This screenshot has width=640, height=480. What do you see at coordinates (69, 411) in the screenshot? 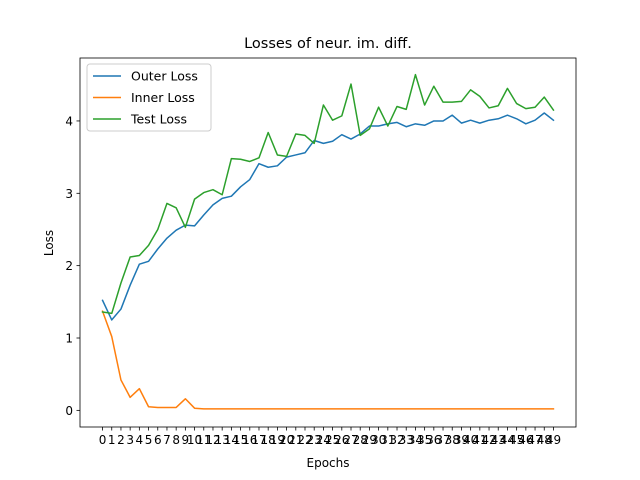
I see `y-tick-label: 0` at bounding box center [69, 411].